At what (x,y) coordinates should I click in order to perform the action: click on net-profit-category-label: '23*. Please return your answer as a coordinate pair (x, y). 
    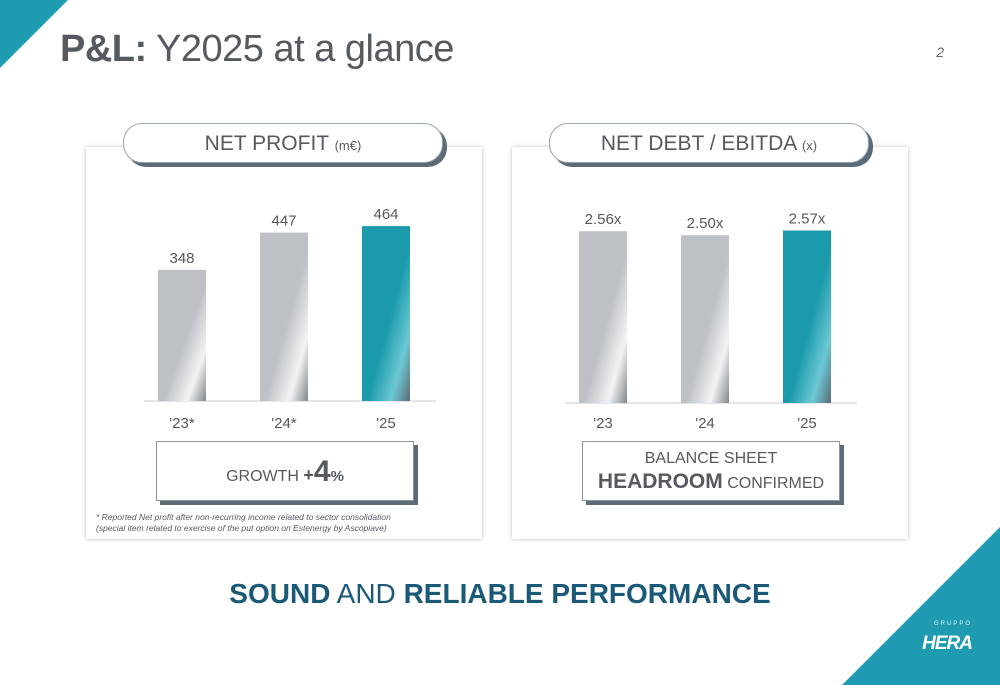
    Looking at the image, I should click on (182, 423).